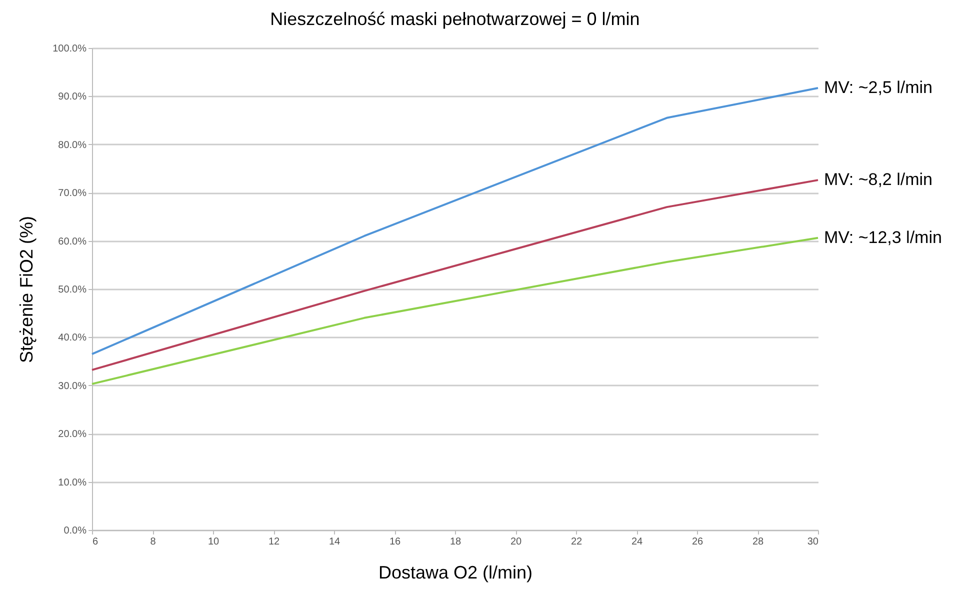 The width and height of the screenshot is (964, 597). I want to click on x-tick-label: 30, so click(813, 542).